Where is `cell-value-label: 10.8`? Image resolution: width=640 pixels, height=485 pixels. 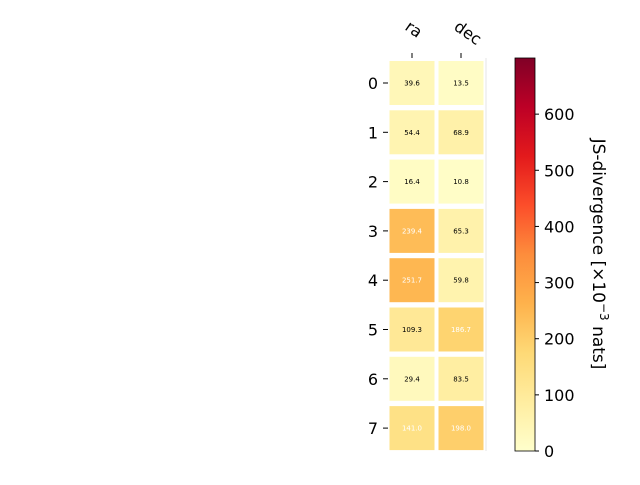 cell-value-label: 10.8 is located at coordinates (461, 182).